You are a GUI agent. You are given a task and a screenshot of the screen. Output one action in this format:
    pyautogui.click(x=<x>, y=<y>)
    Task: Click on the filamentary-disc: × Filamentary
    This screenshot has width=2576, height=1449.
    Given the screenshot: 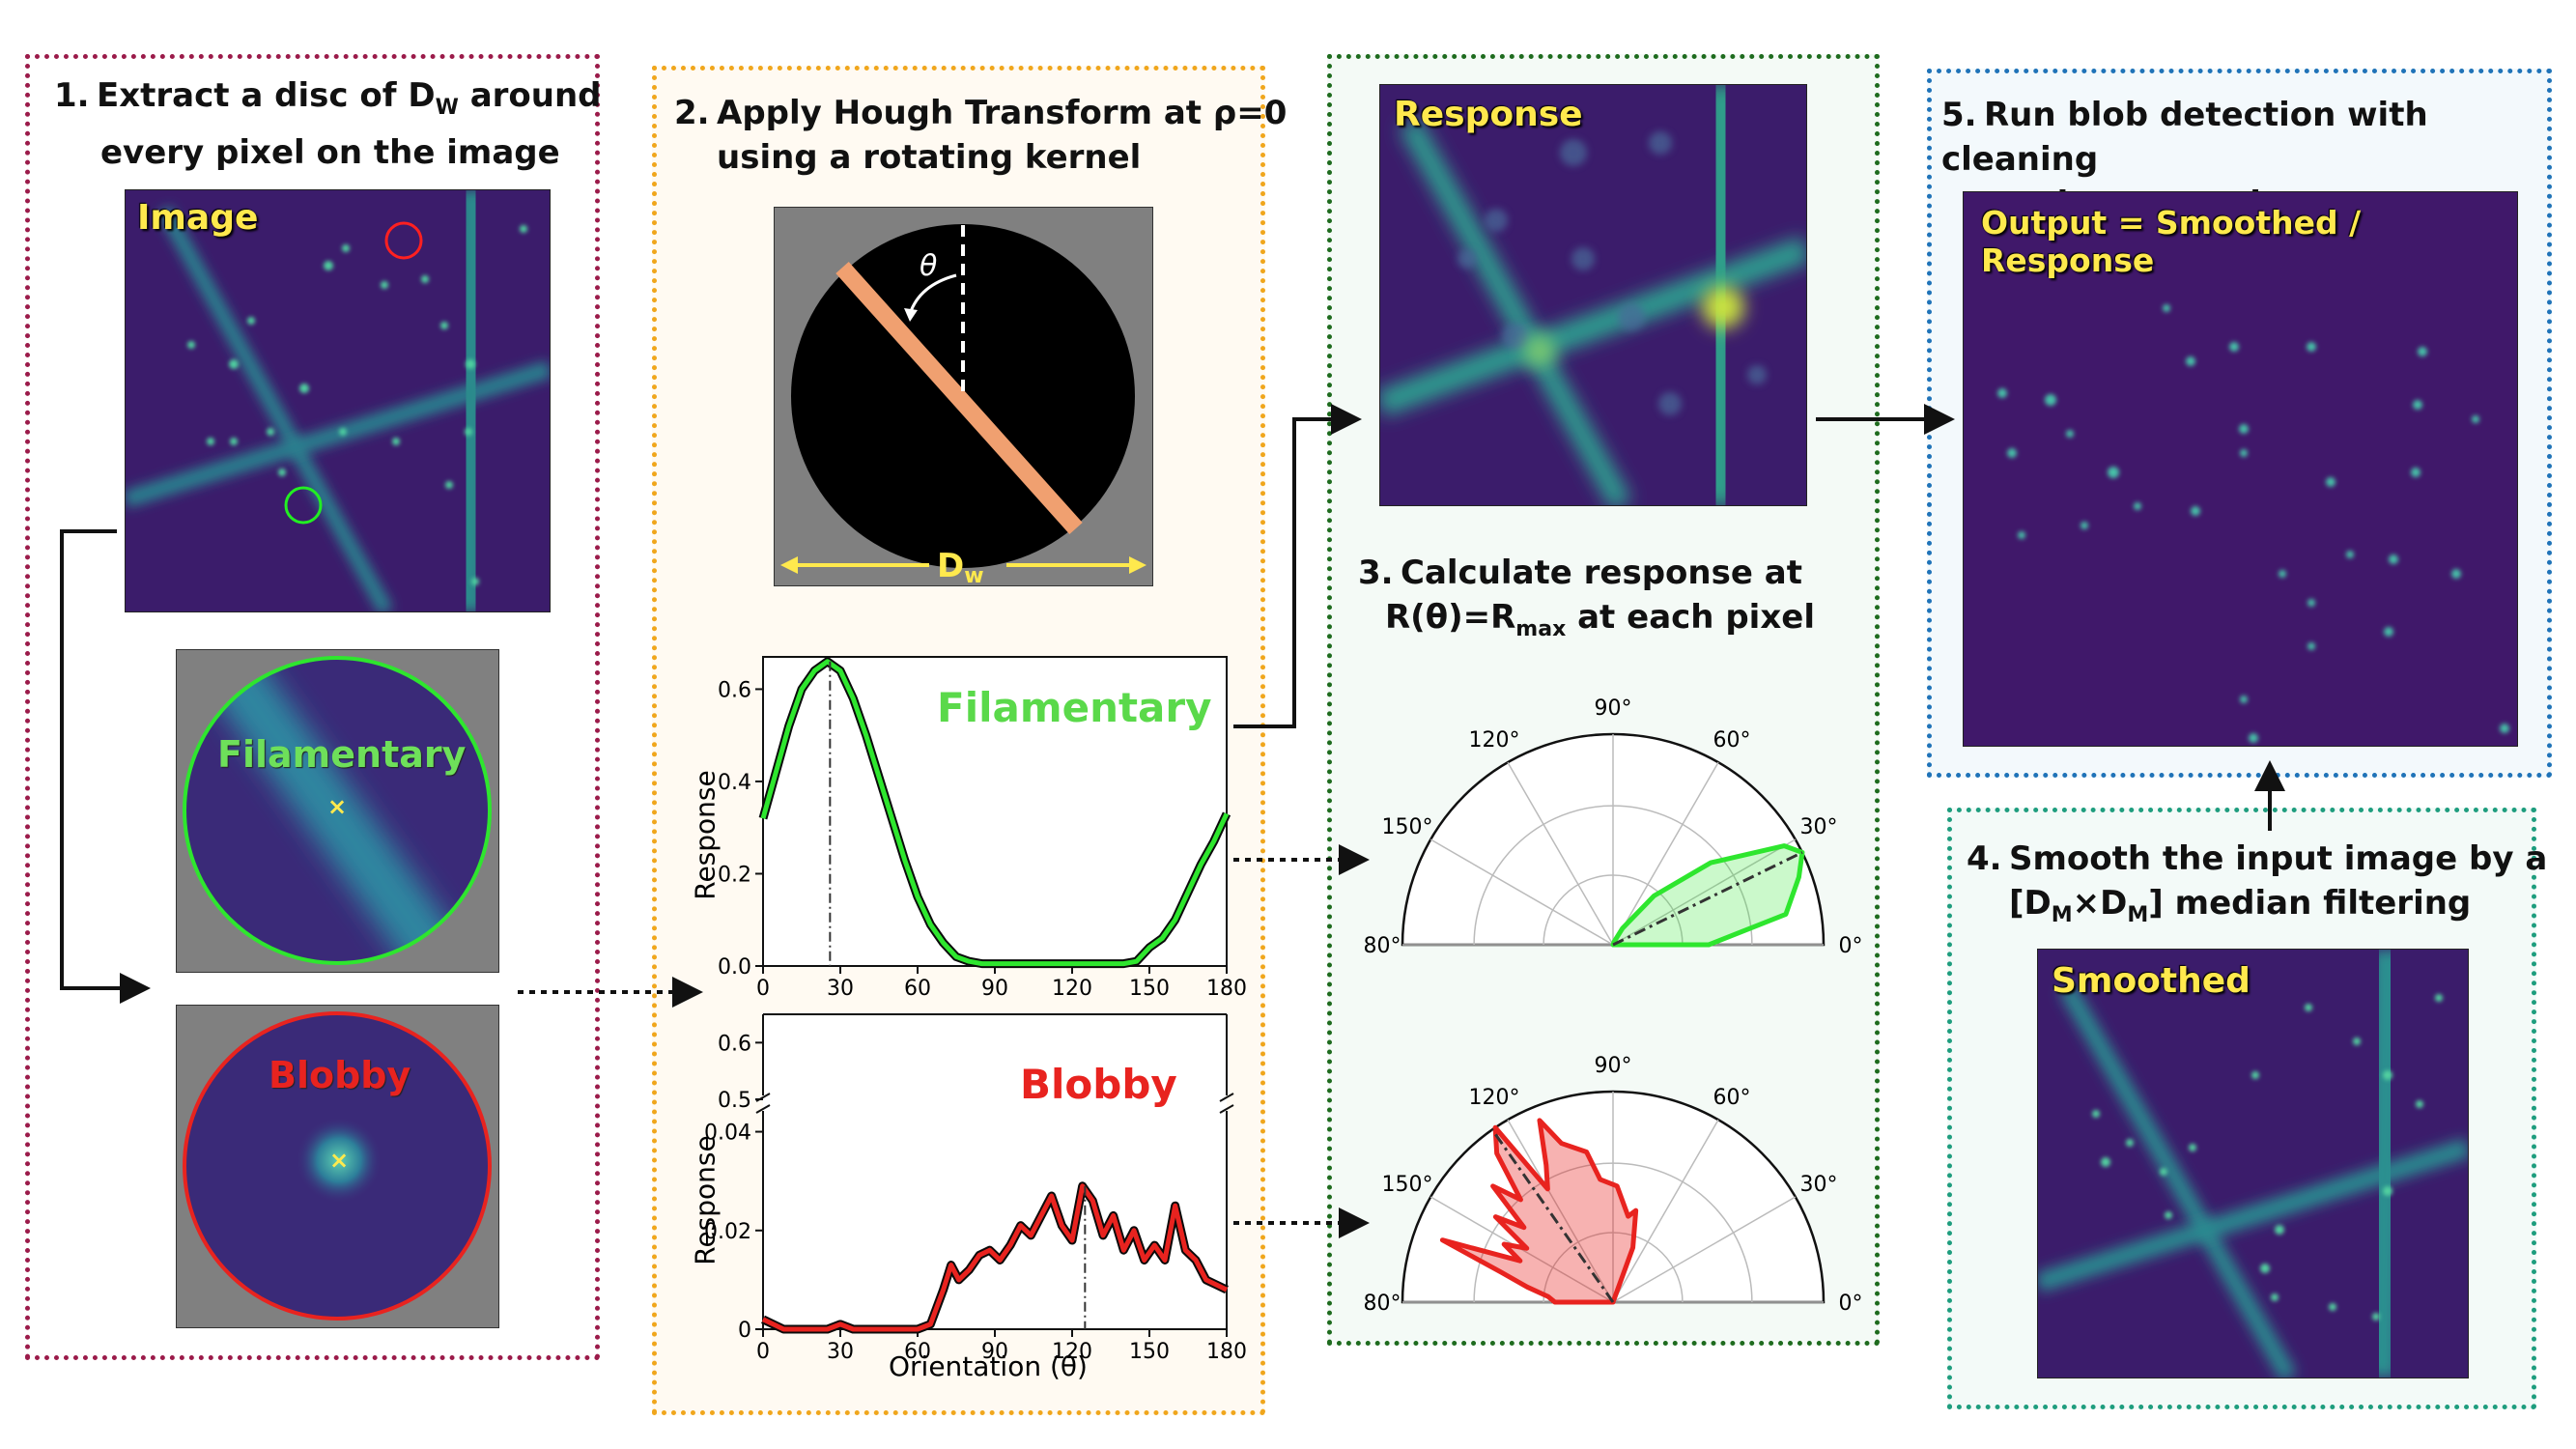 What is the action you would take?
    pyautogui.click(x=337, y=811)
    